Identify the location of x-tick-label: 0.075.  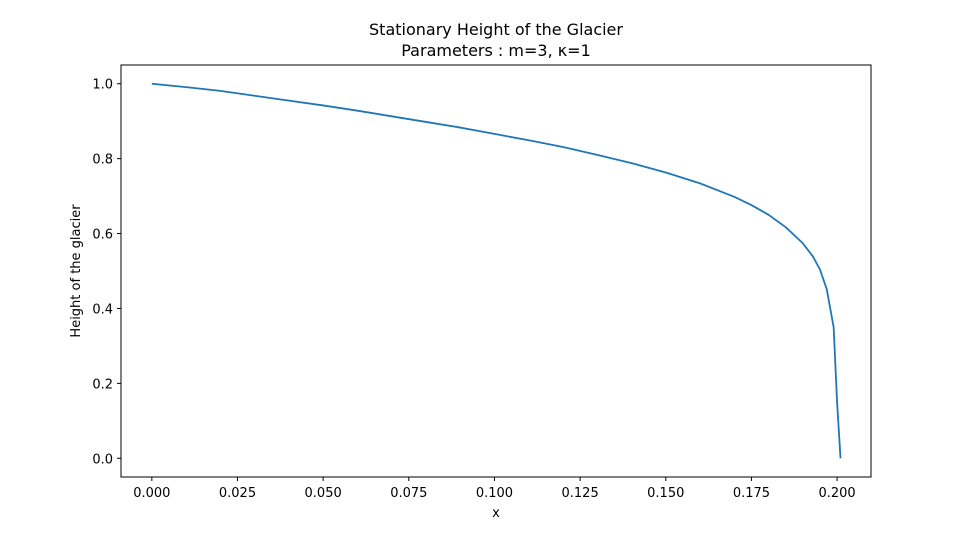
(408, 493).